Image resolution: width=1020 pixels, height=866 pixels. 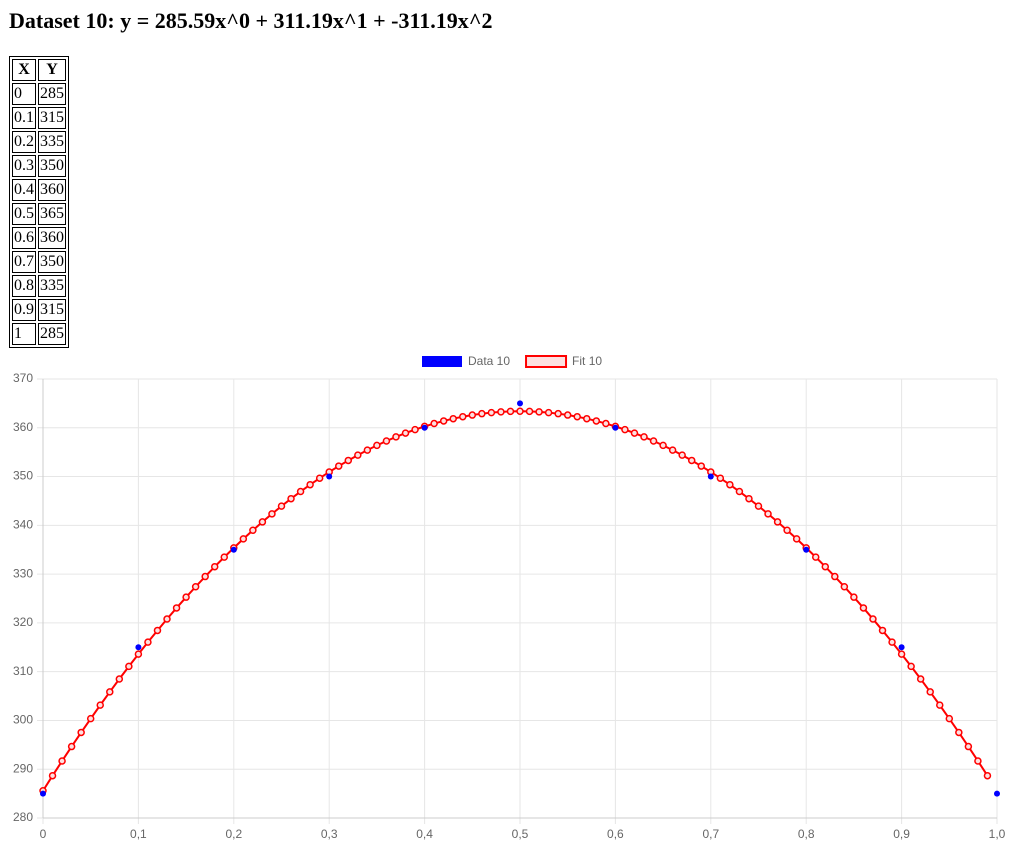 I want to click on table-row: 0.5 365, so click(x=39, y=214).